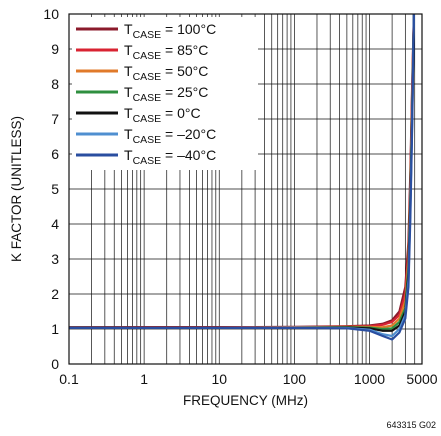 The image size is (441, 436). Describe the element at coordinates (248, 379) in the screenshot. I see `x-tick-labels: 0.1 1 10 100 1000 5000` at that location.